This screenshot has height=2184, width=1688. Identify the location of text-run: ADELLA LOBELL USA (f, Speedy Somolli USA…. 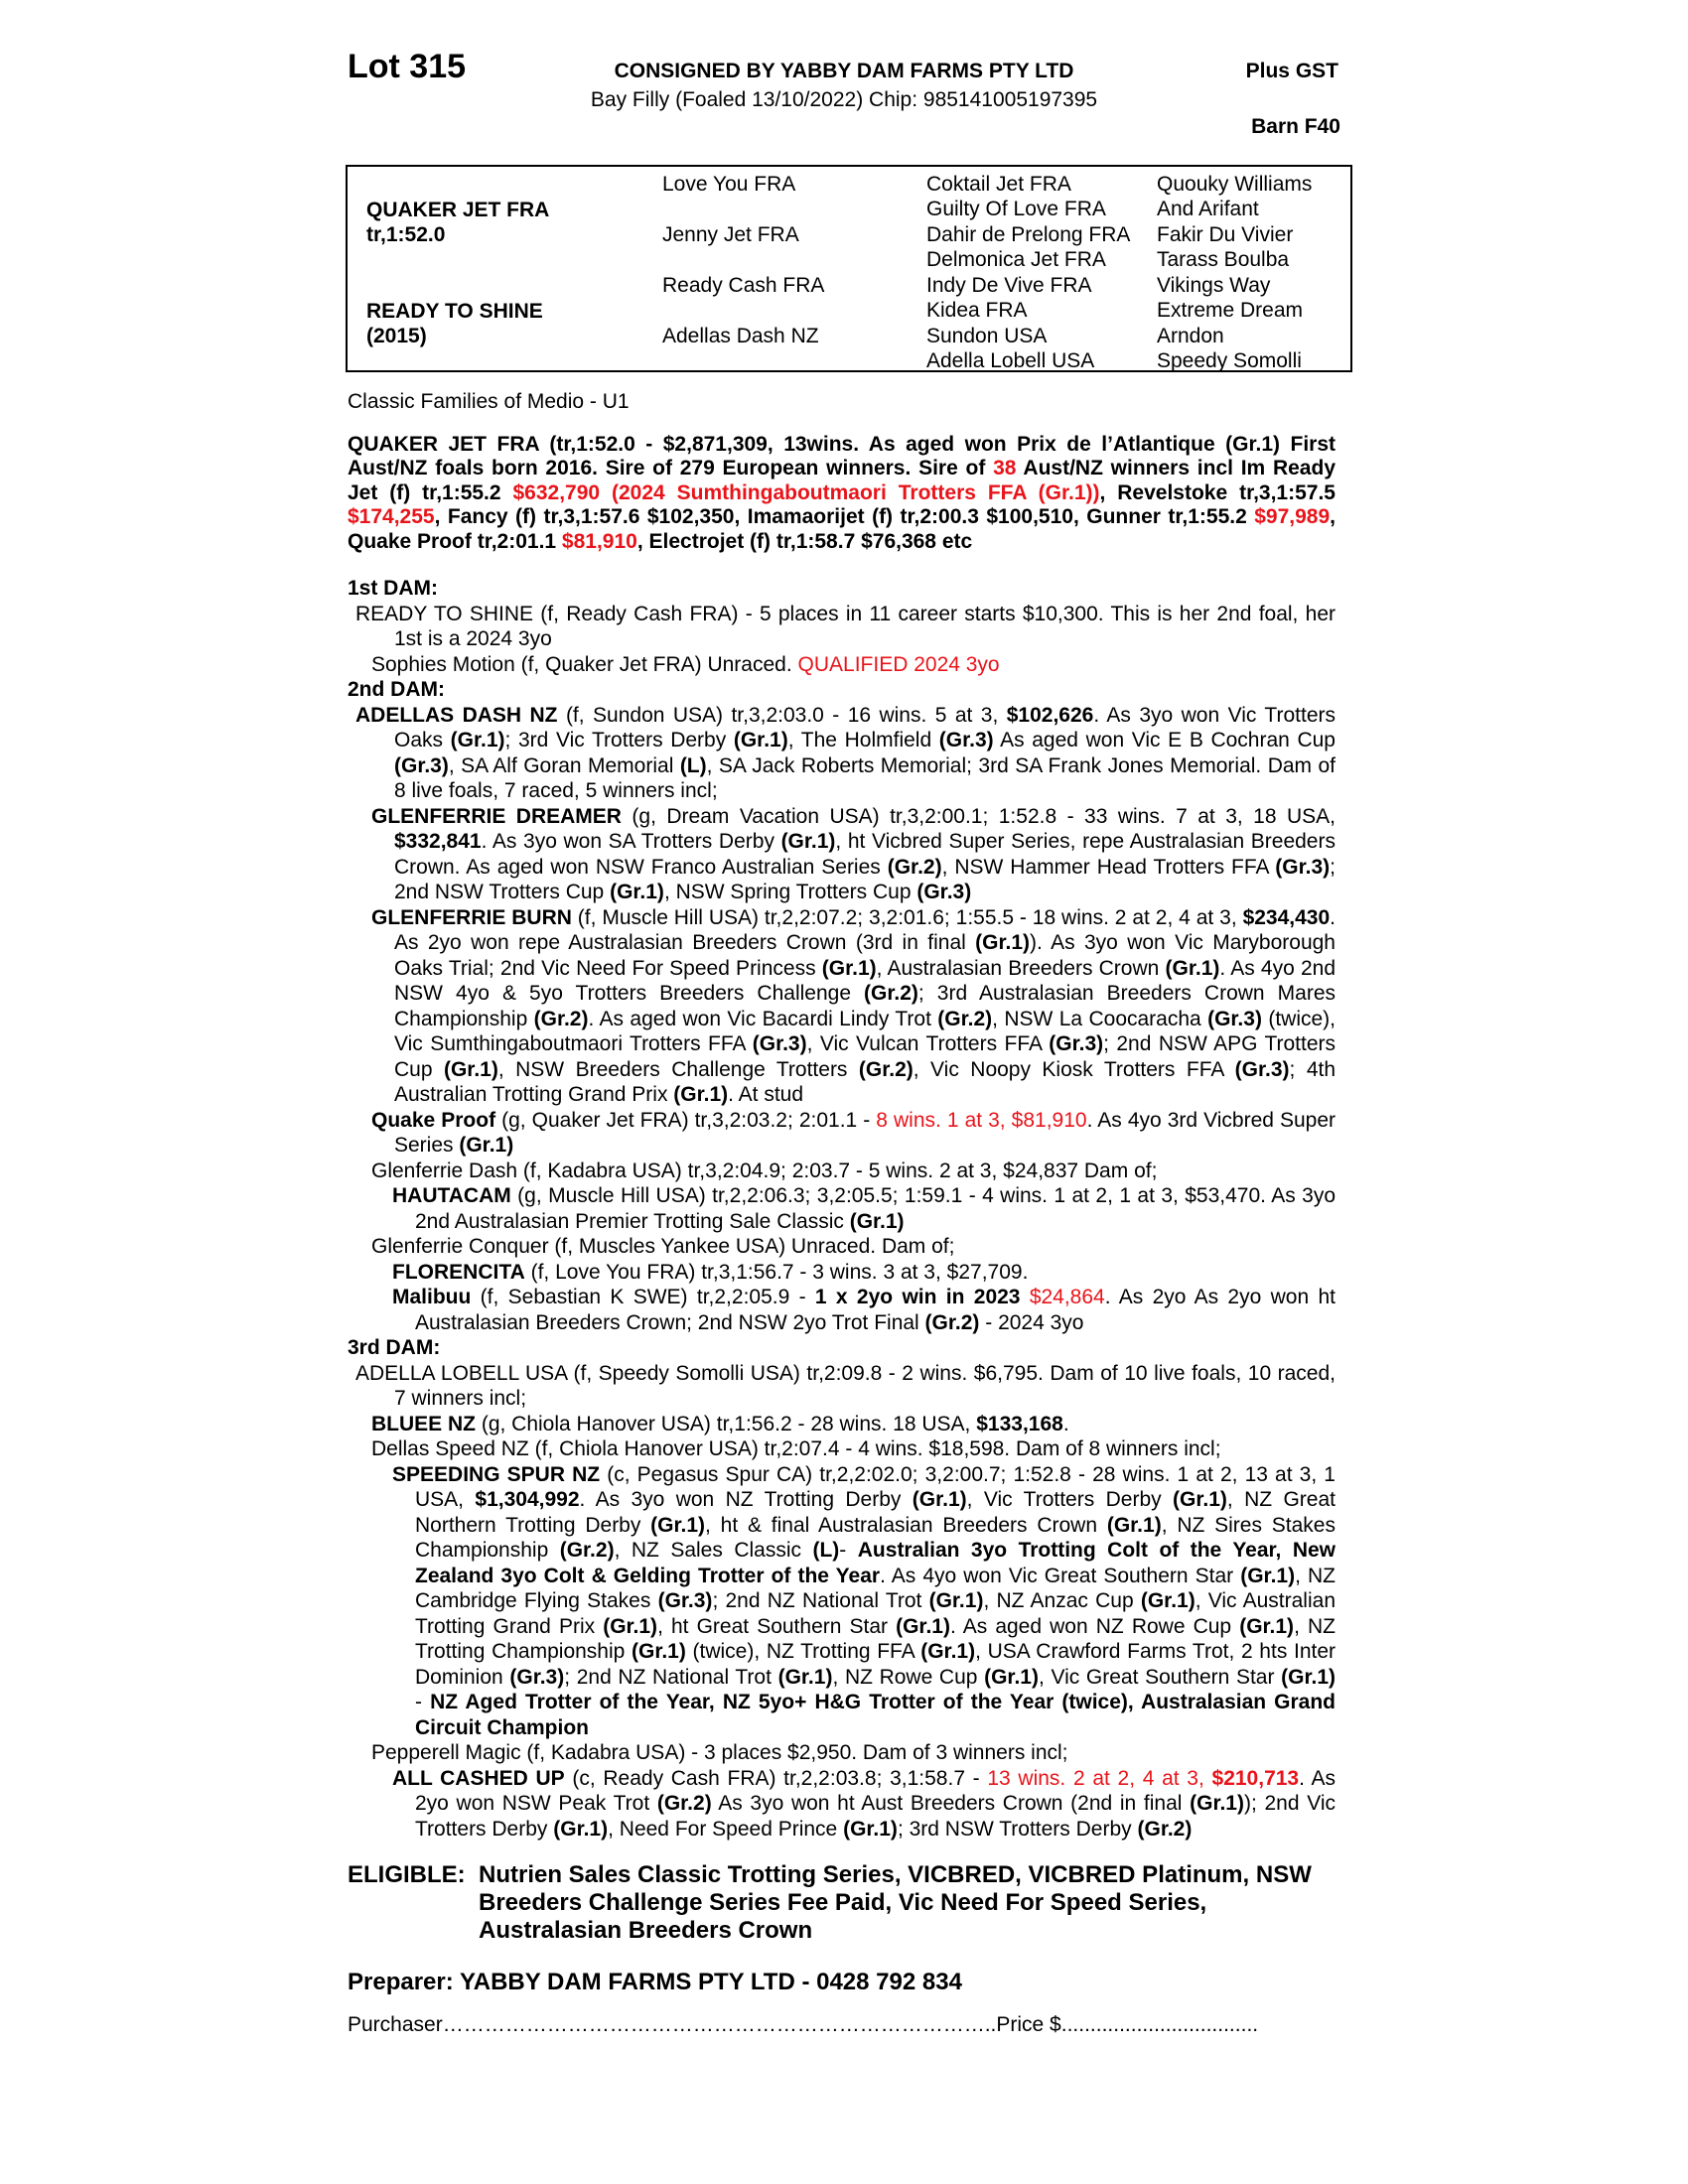
(845, 1386).